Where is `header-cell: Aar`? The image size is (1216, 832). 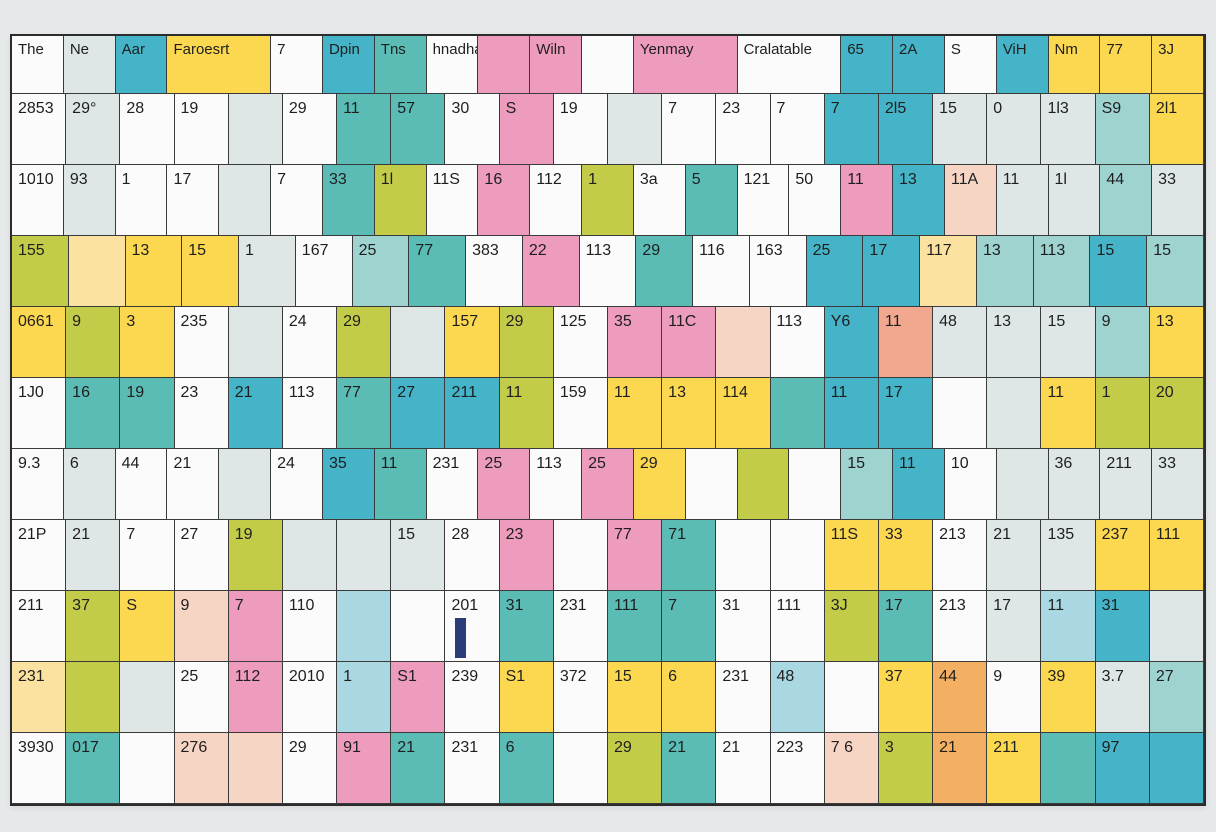
header-cell: Aar is located at coordinates (141, 65).